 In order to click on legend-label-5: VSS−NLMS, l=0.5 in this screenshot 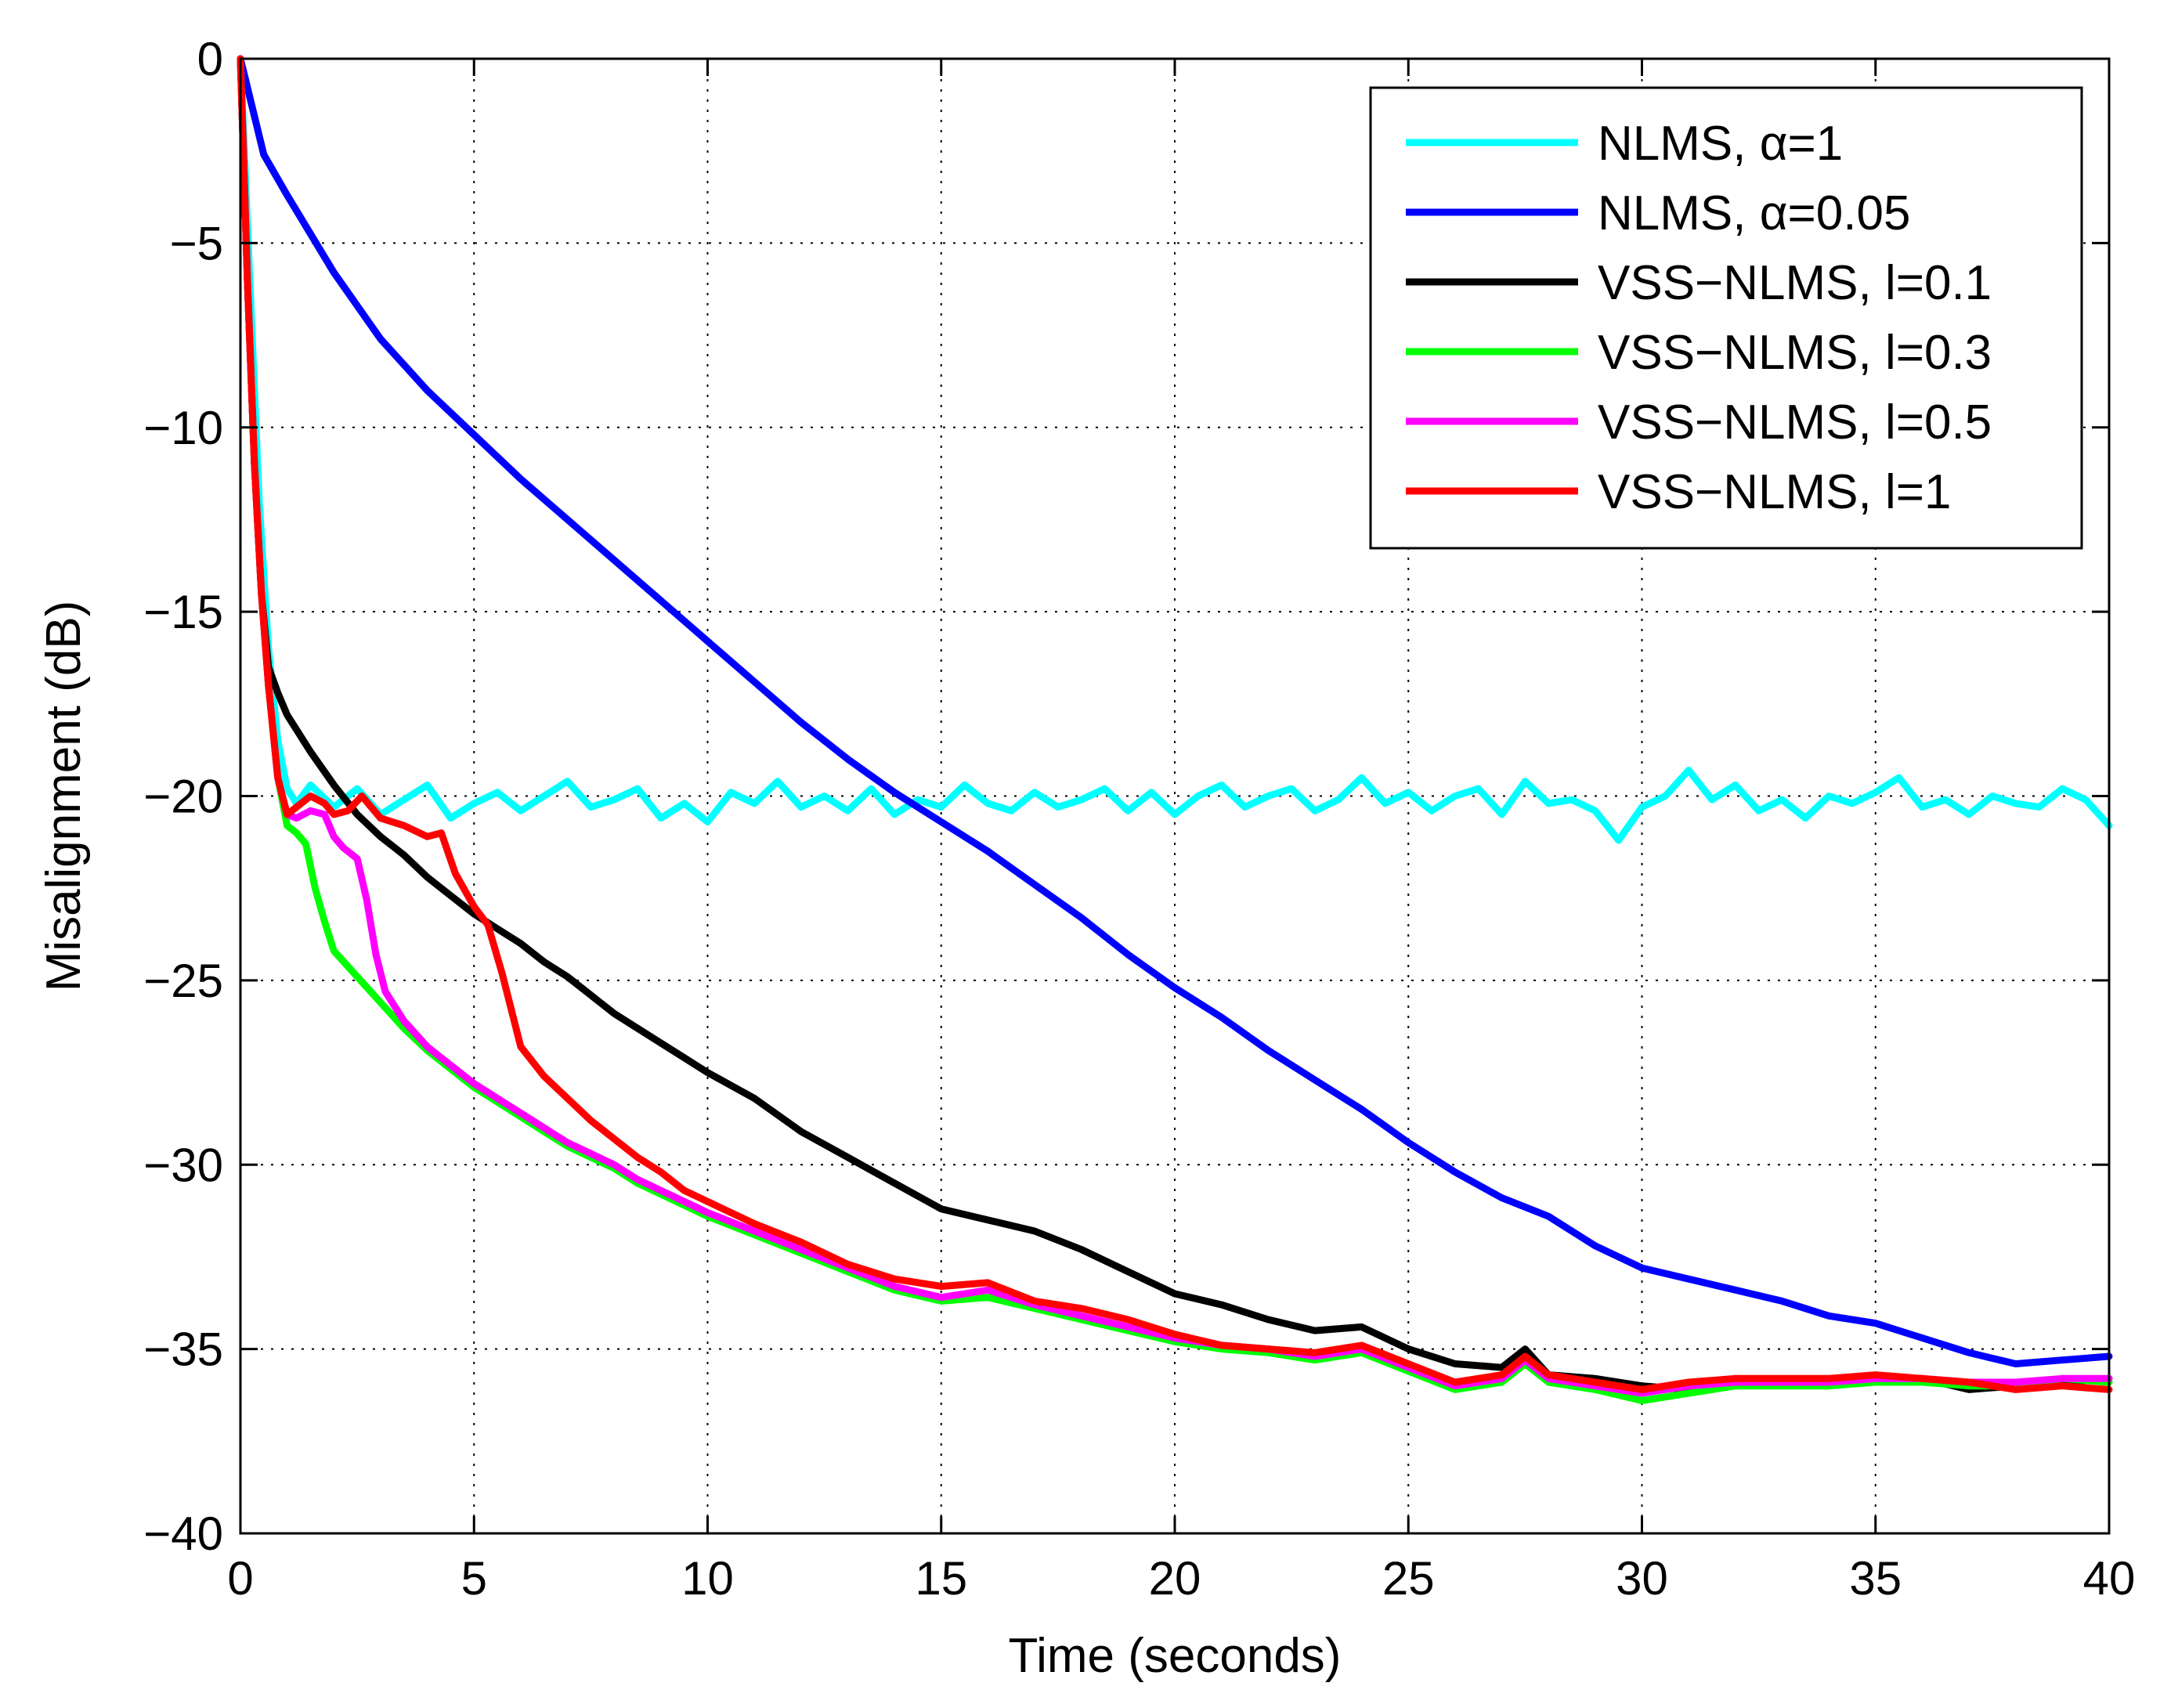, I will do `click(1795, 422)`.